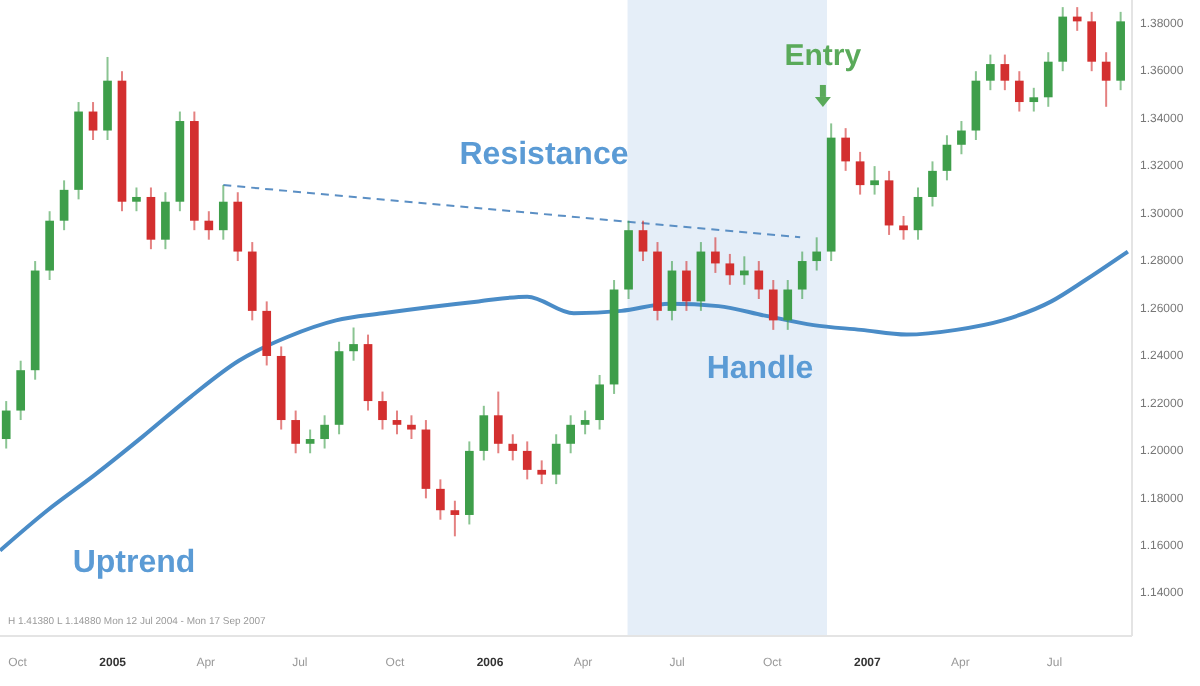 Image resolution: width=1200 pixels, height=686 pixels. What do you see at coordinates (823, 55) in the screenshot?
I see `annotation: Entry` at bounding box center [823, 55].